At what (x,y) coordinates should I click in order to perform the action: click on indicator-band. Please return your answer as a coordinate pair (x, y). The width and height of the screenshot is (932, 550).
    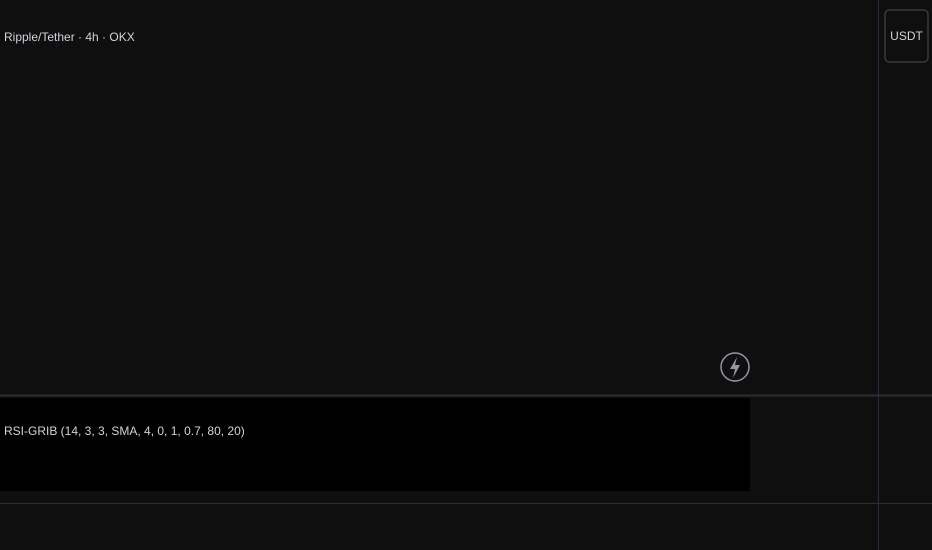
    Looking at the image, I should click on (375, 444).